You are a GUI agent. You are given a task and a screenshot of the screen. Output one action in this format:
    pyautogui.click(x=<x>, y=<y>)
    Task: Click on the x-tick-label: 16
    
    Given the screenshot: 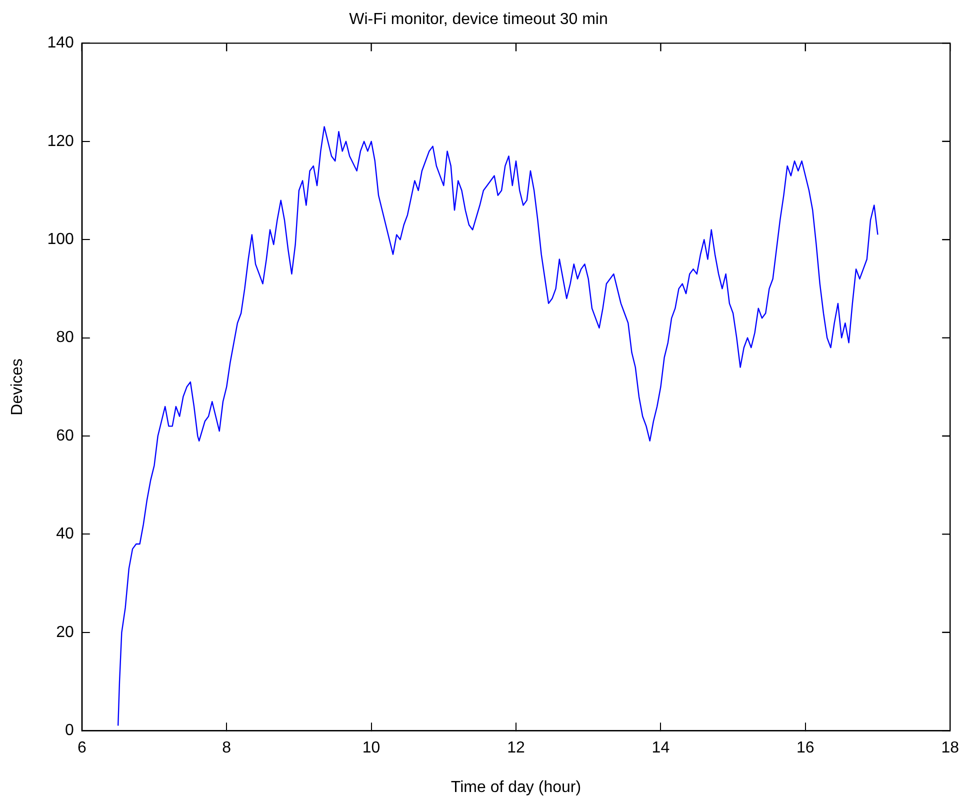 What is the action you would take?
    pyautogui.click(x=805, y=748)
    